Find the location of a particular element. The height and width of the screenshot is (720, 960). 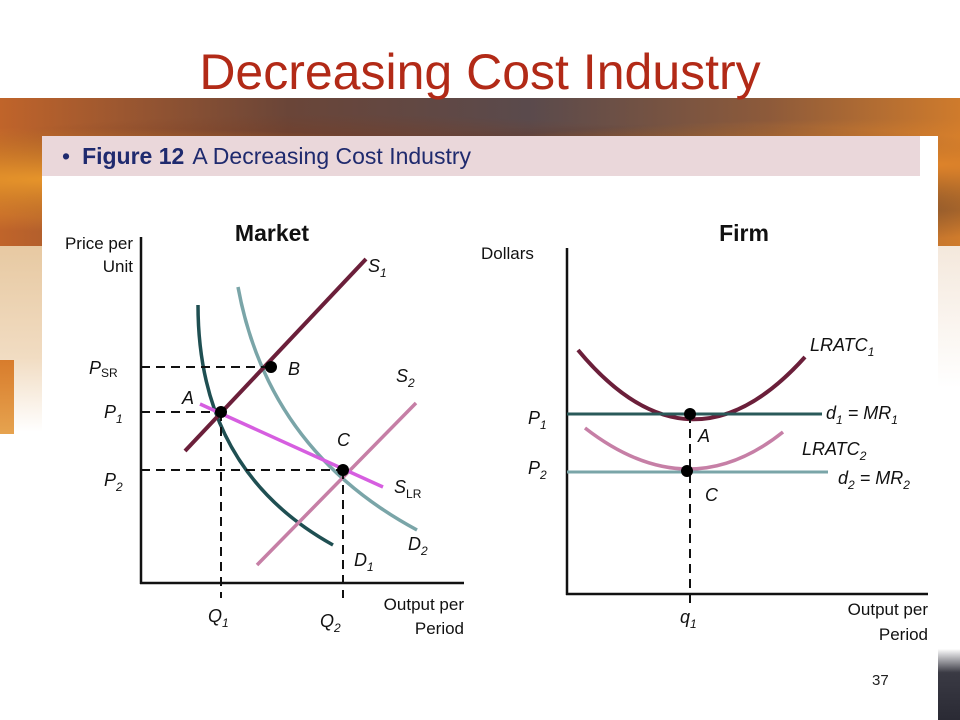

market-x-axis-label-2: Period is located at coordinates (439, 628).